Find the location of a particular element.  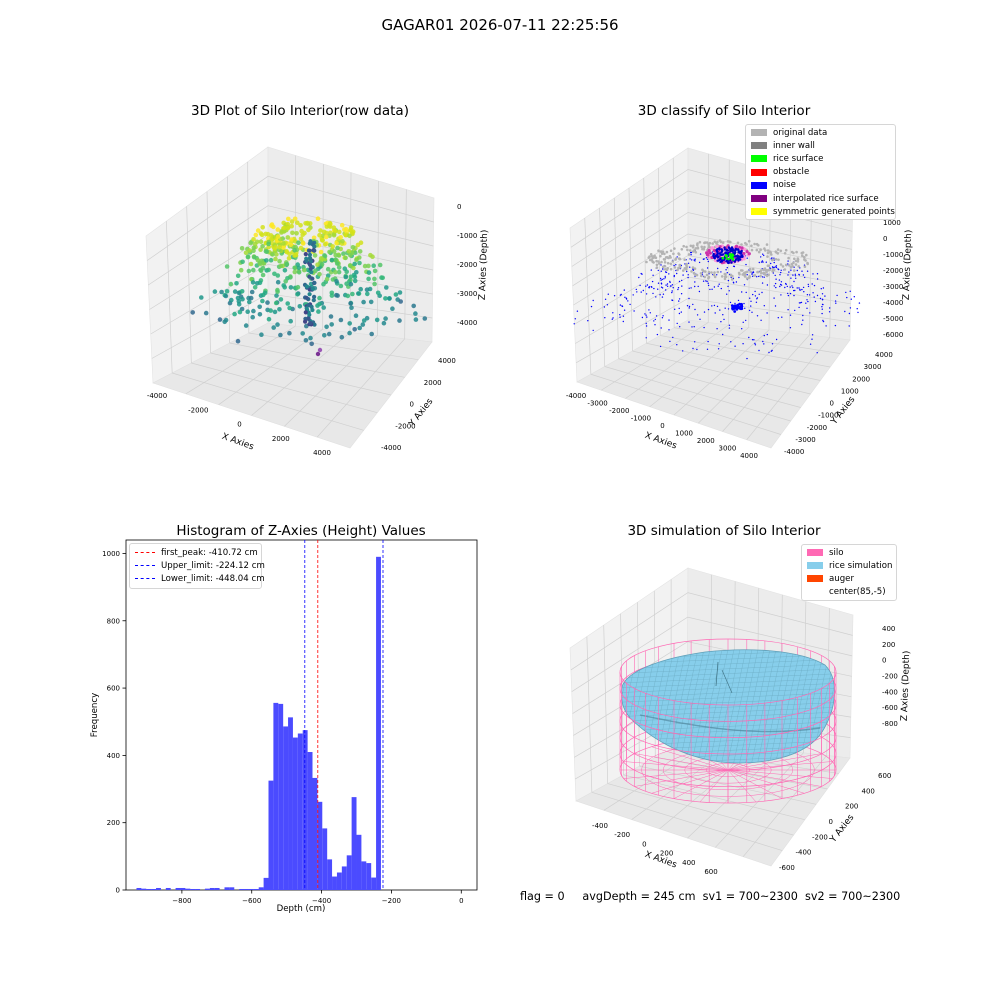

y-tick-label: -1000 is located at coordinates (828, 416).